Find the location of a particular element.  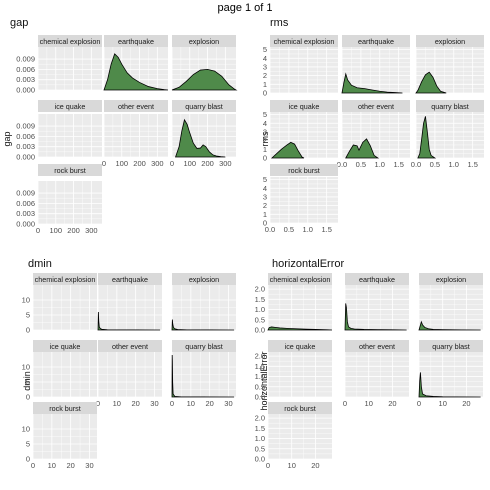

y-axis-label: gap is located at coordinates (7, 138).